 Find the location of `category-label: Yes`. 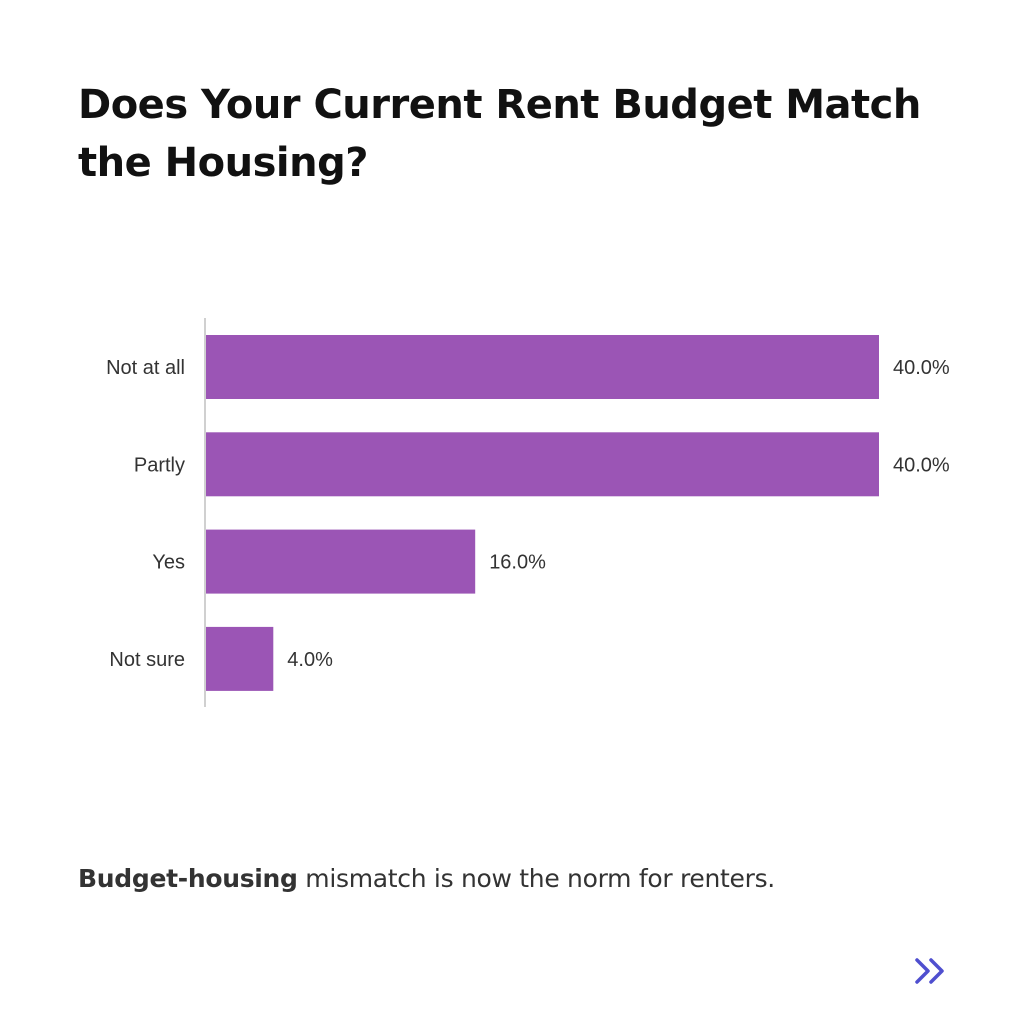

category-label: Yes is located at coordinates (168, 563).